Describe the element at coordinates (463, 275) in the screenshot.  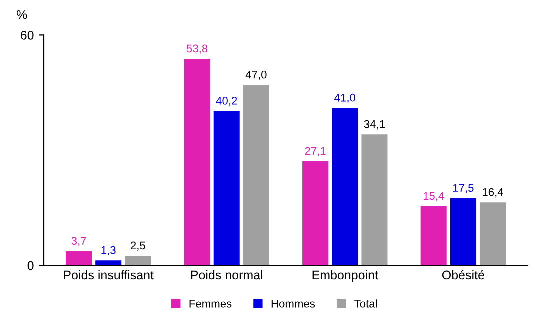
I see `x-tick-label: Obésité` at that location.